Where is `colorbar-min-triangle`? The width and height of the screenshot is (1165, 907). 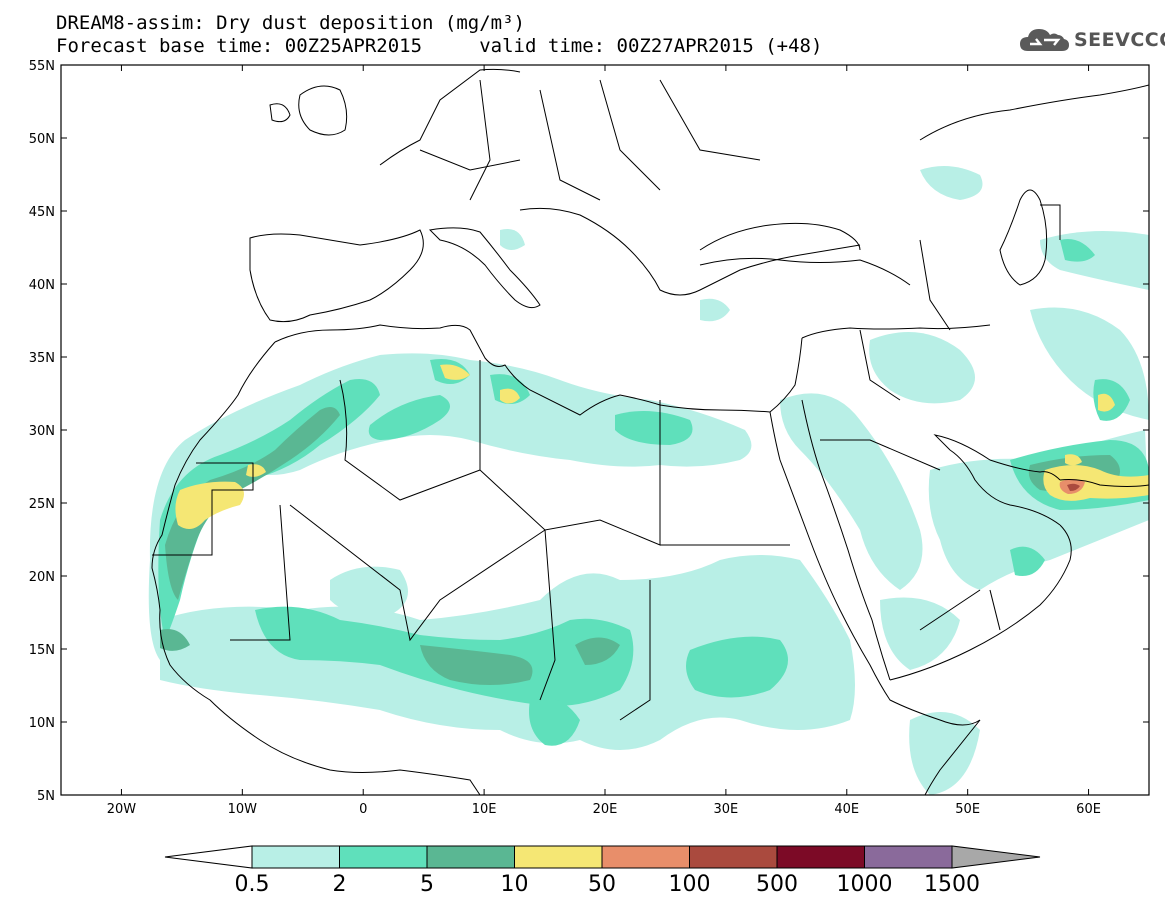 colorbar-min-triangle is located at coordinates (208, 857).